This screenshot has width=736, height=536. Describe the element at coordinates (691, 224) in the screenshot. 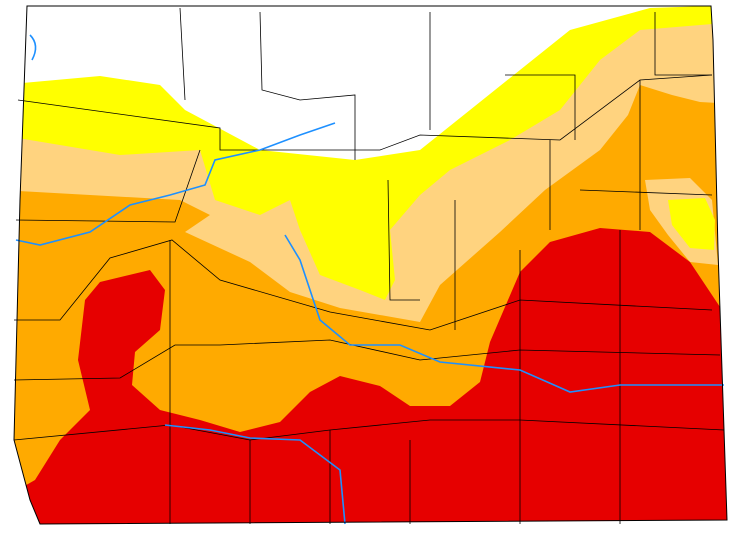

I see `abnormally-dry-east` at that location.